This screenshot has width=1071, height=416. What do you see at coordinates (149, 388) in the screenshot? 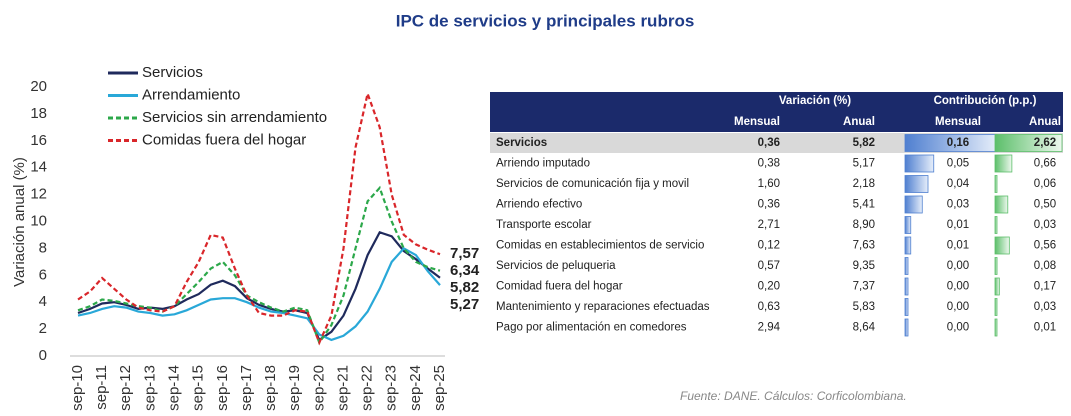
I see `x-tick-label: sep-13` at bounding box center [149, 388].